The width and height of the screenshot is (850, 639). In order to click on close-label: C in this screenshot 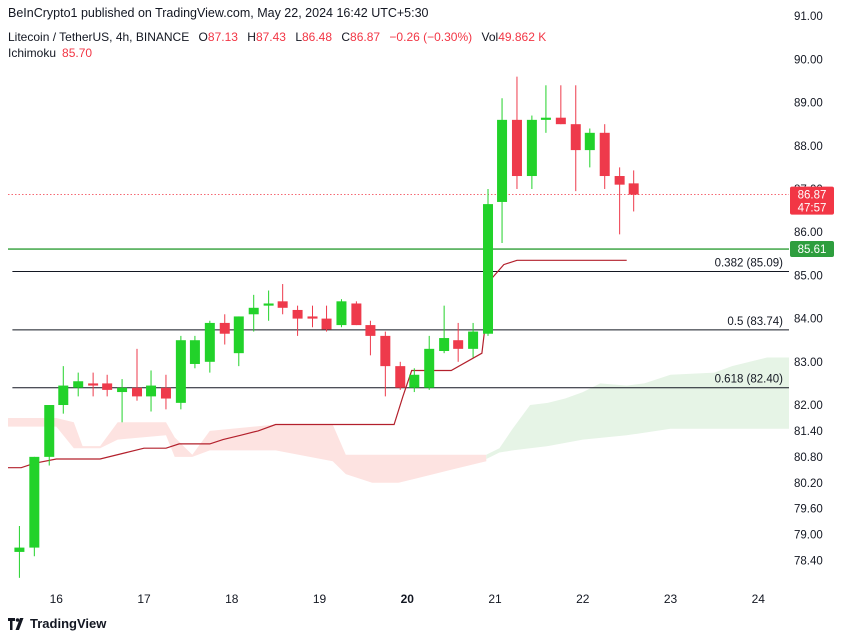, I will do `click(346, 37)`.